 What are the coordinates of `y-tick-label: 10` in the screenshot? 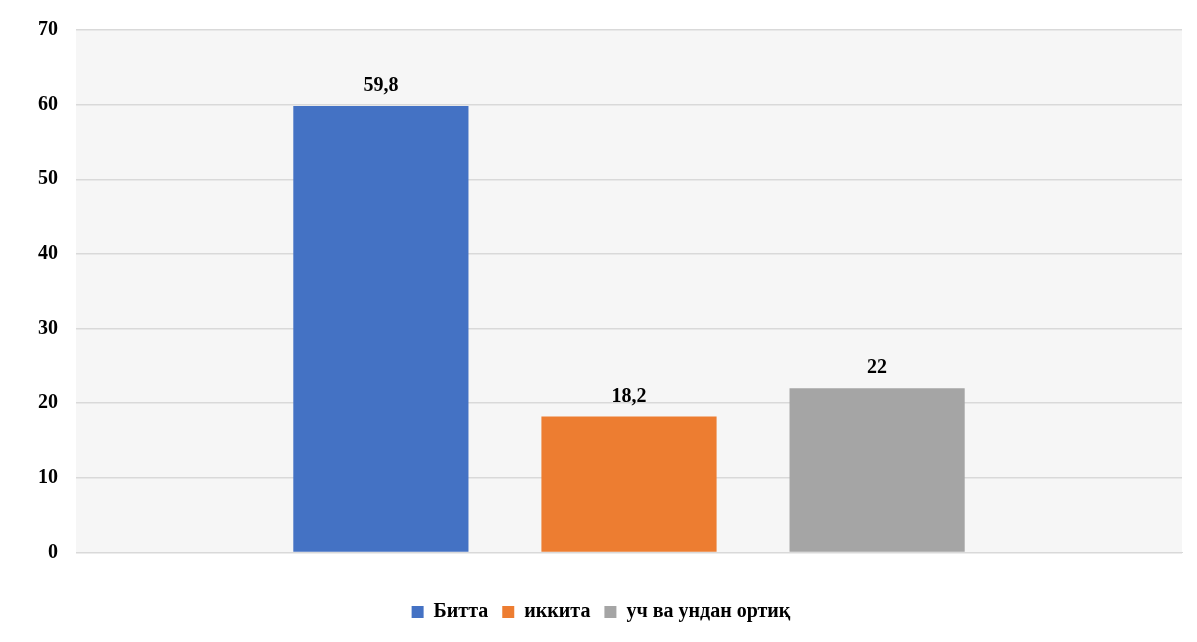 It's located at (48, 475).